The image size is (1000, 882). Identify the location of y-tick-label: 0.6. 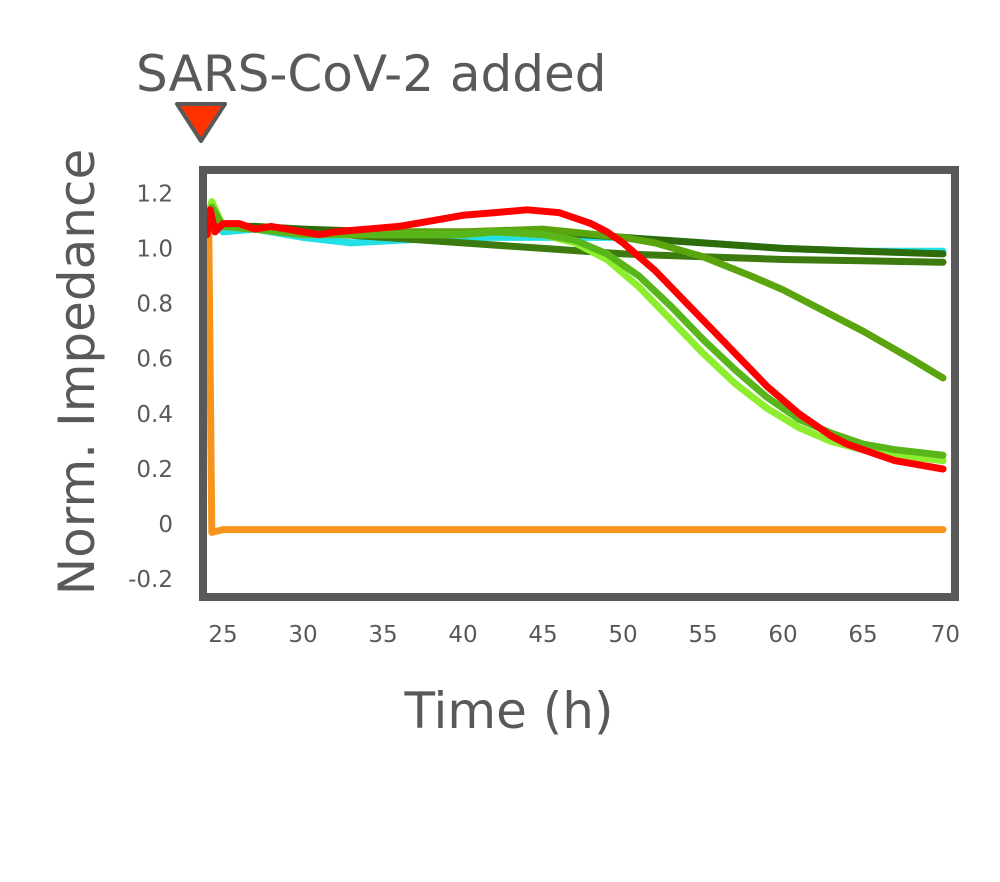
(154, 360).